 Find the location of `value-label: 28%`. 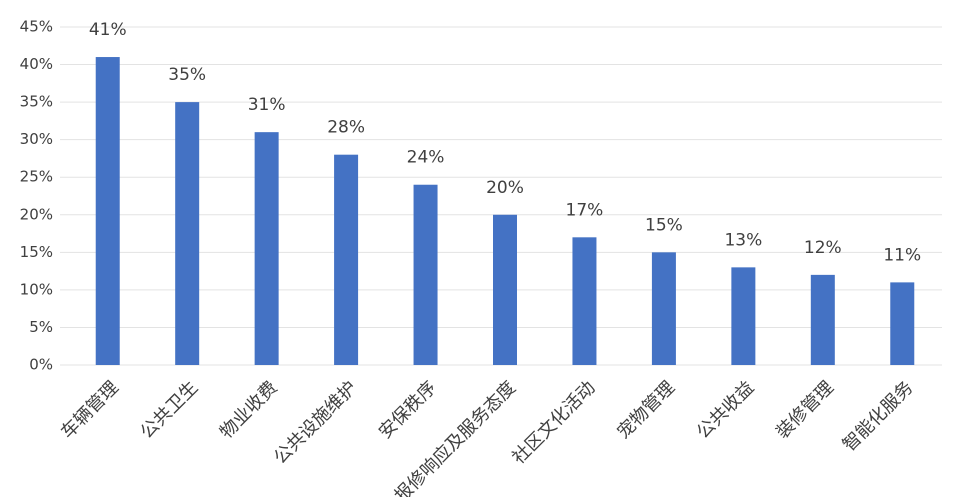

value-label: 28% is located at coordinates (346, 128).